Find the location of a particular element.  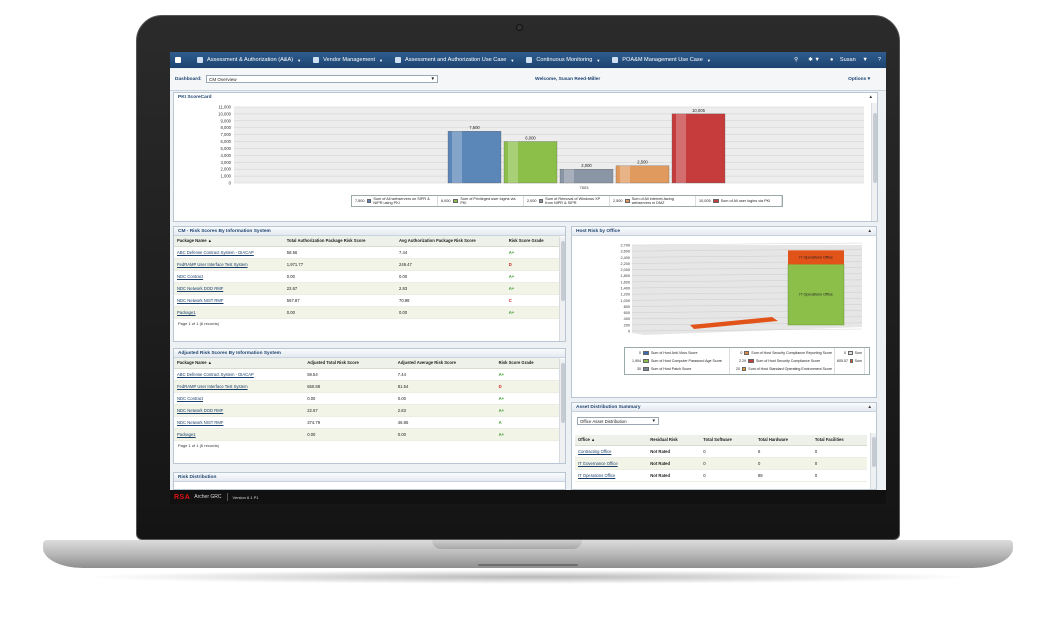

version: Version 6.1 P1 is located at coordinates (245, 497).